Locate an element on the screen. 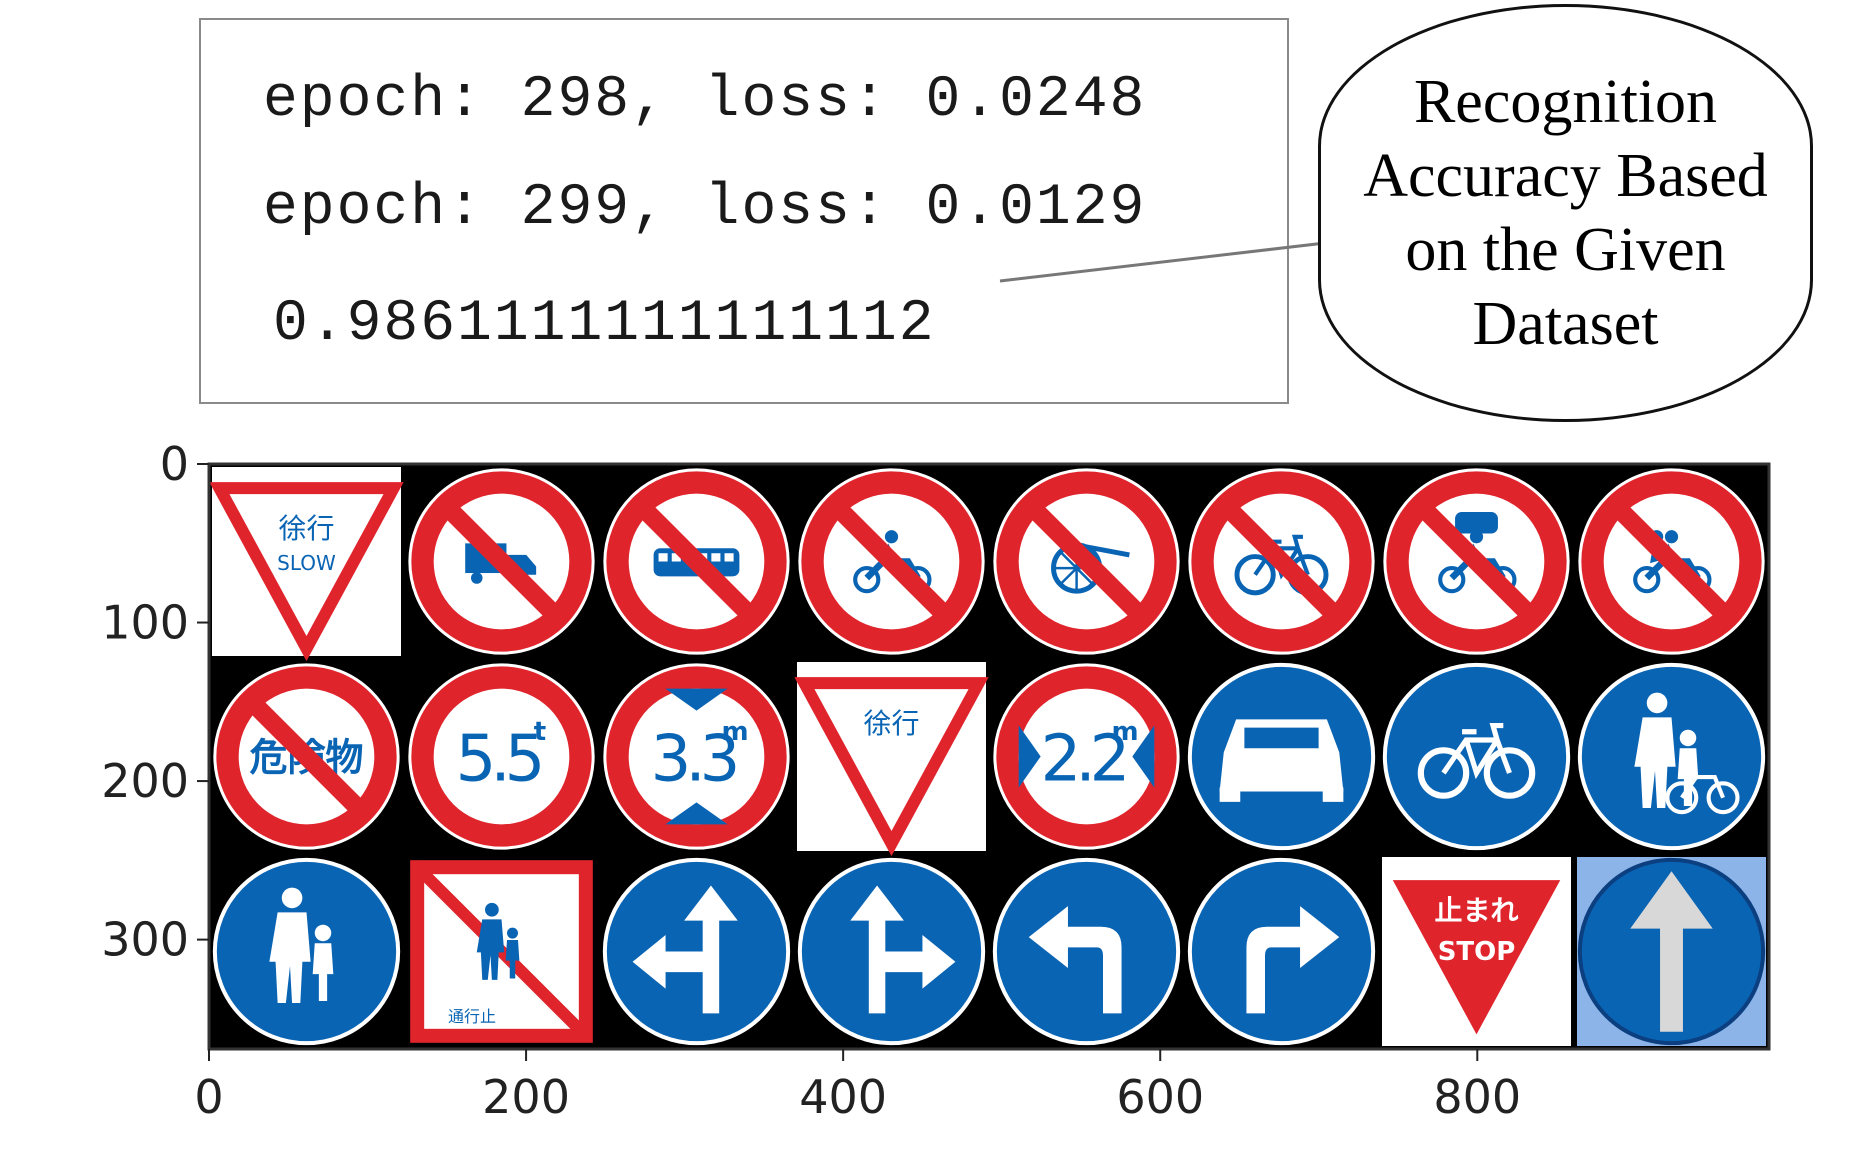  left-turn-arrow-icon is located at coordinates (1075, 960).